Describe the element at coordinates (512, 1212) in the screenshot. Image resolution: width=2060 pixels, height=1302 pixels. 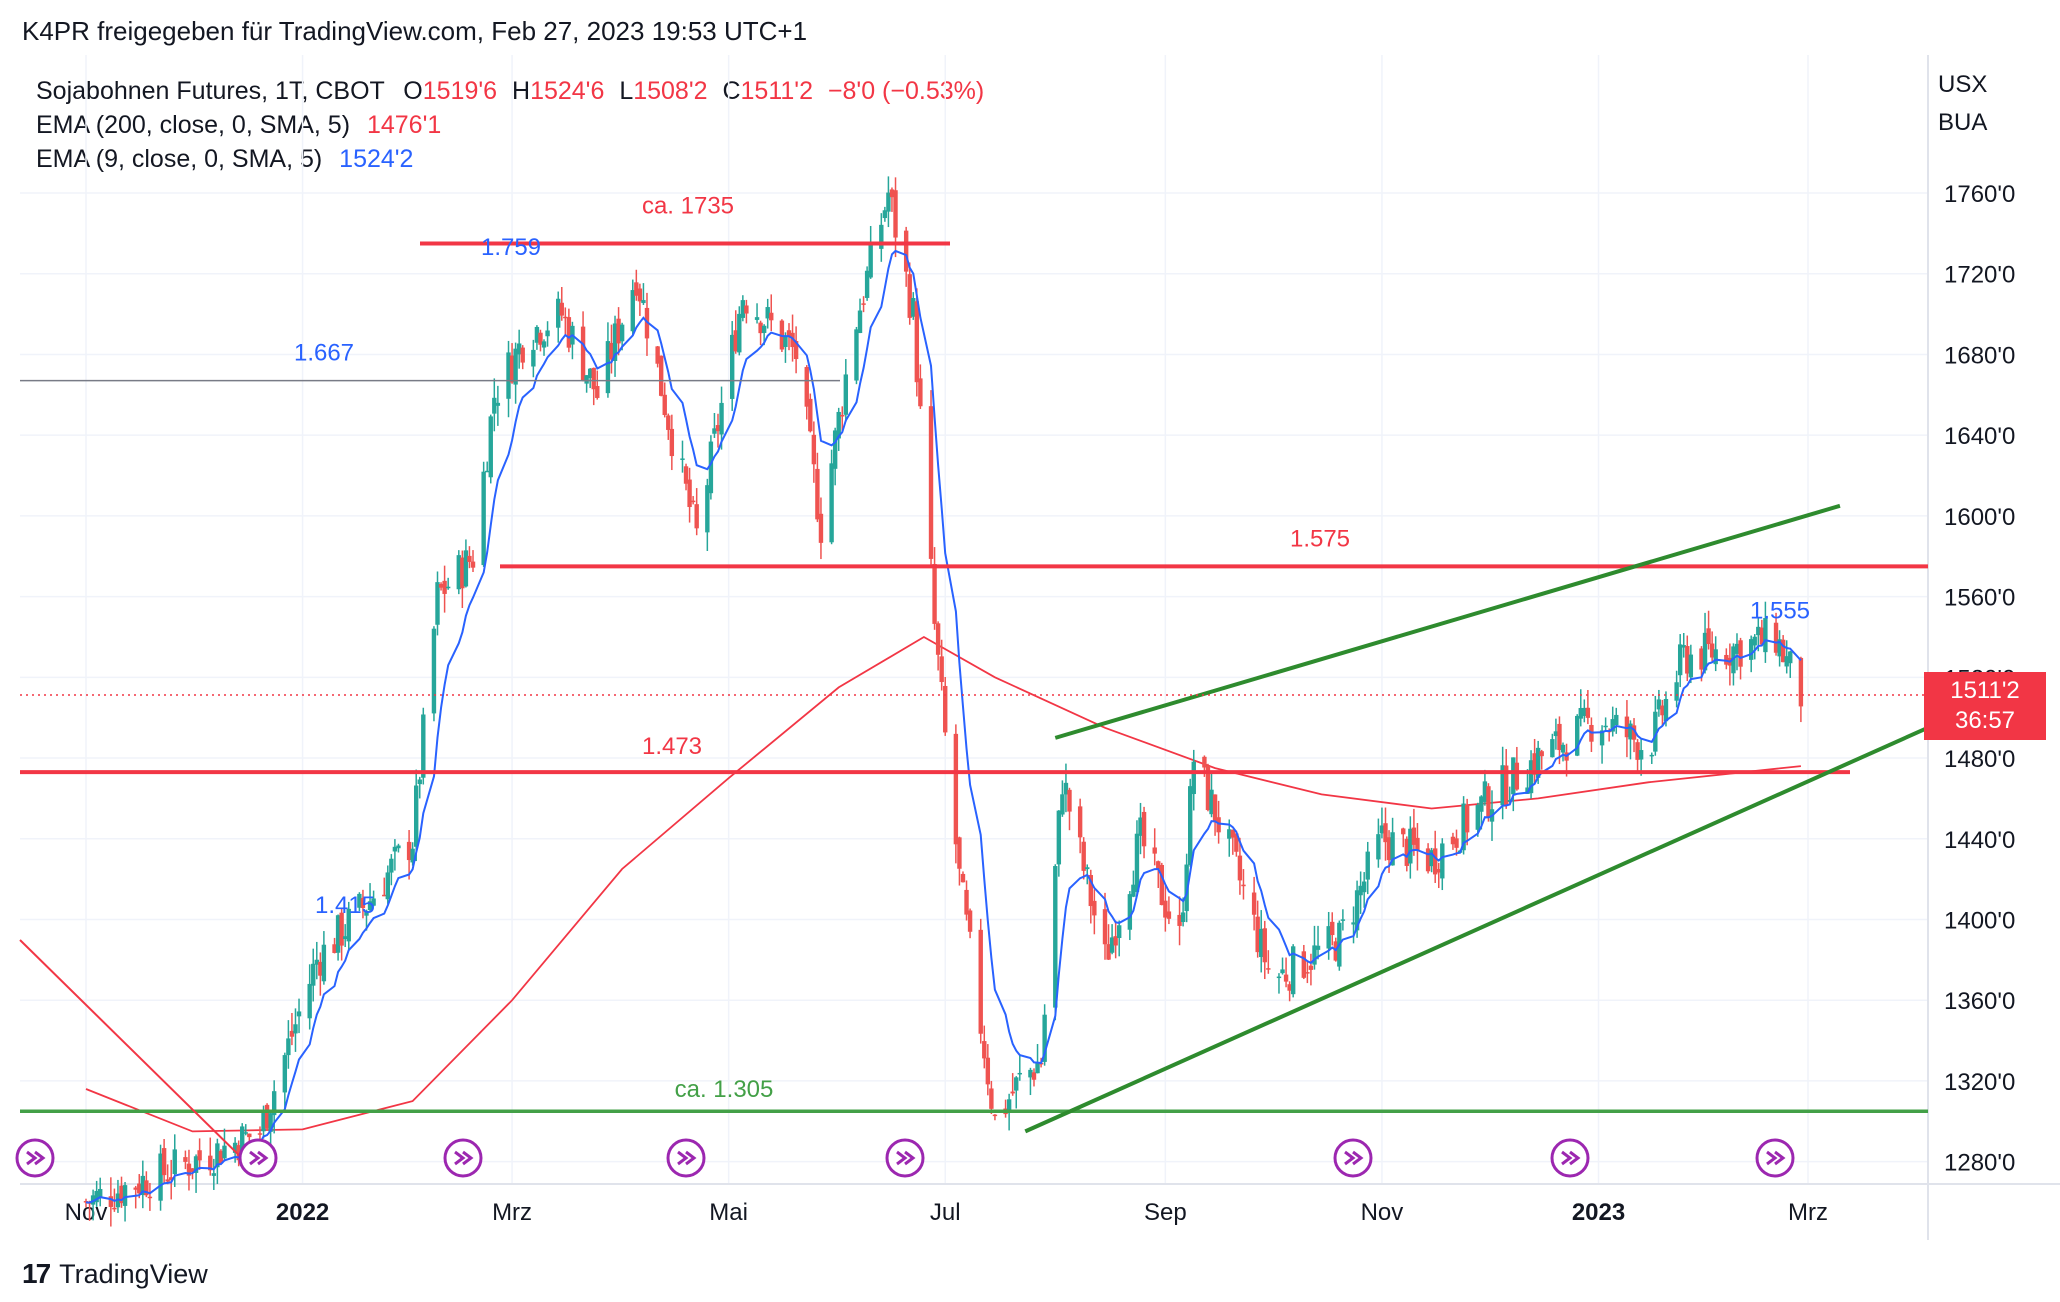
I see `time-tick-label: Mrz` at that location.